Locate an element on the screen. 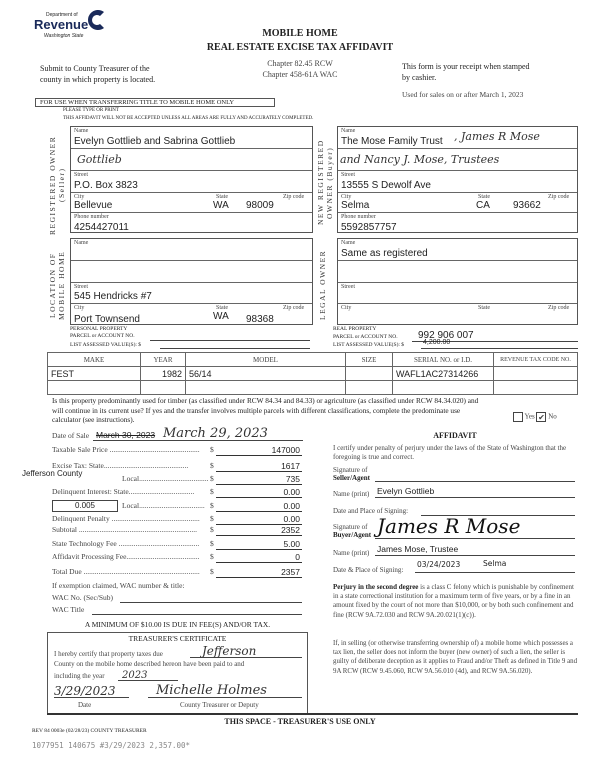 The width and height of the screenshot is (600, 784). buyer-name-field: Name The Mose Family Trust, James R Mose is located at coordinates (457, 138).